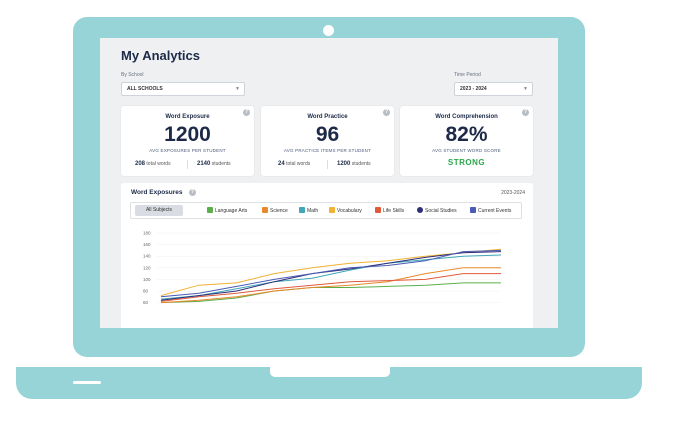 The height and width of the screenshot is (447, 675). I want to click on filter-math: Math, so click(308, 210).